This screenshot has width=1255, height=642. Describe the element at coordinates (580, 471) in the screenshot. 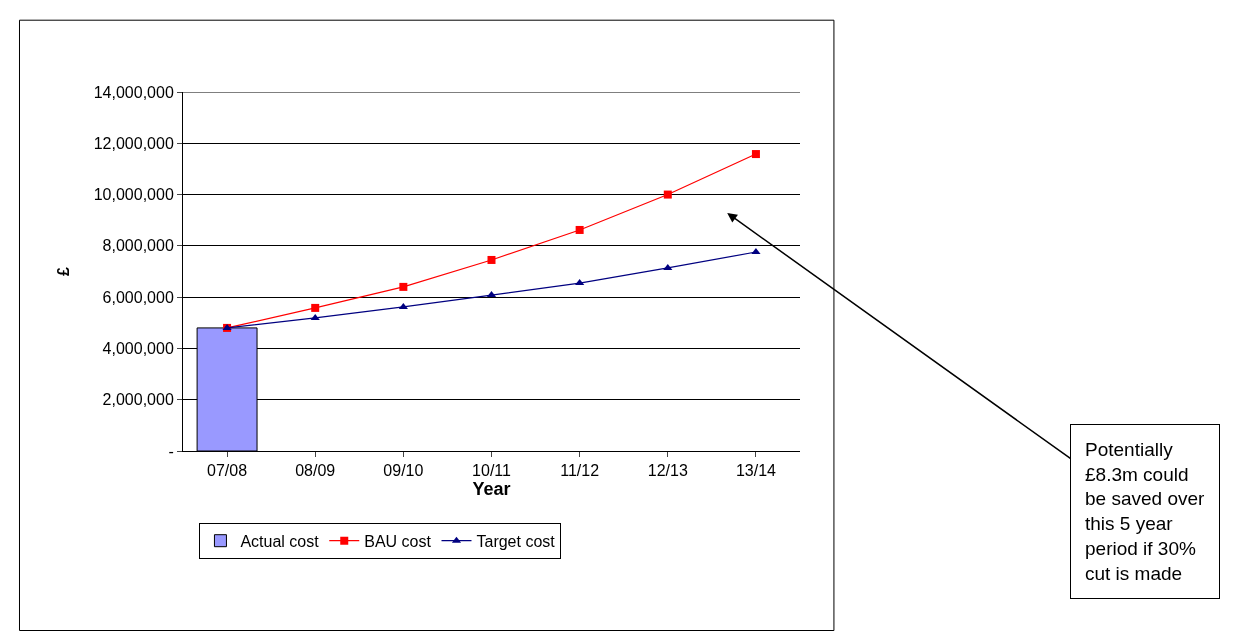

I see `x-tick-label: 11/12` at that location.